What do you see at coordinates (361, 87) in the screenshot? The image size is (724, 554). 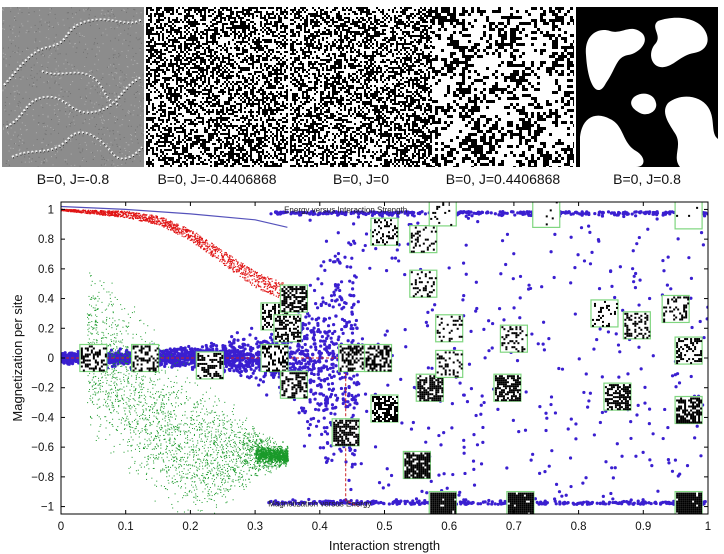 I see `snapshot-tile` at bounding box center [361, 87].